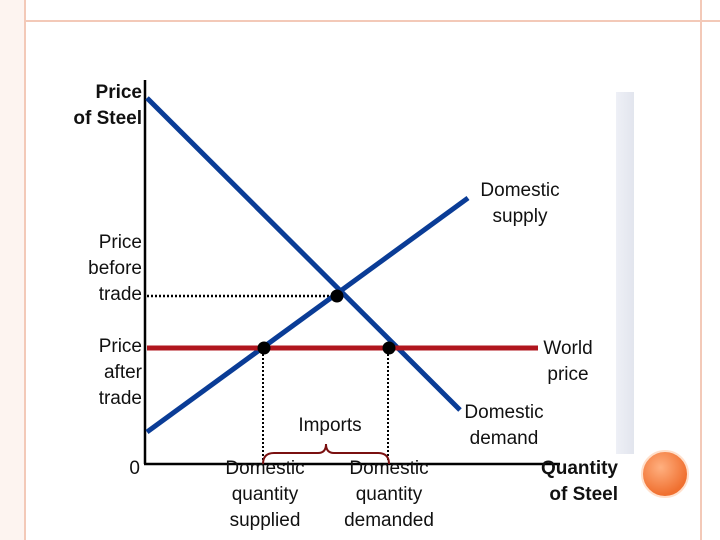  What do you see at coordinates (107, 105) in the screenshot?
I see `y-axis-title: Price of Steel` at bounding box center [107, 105].